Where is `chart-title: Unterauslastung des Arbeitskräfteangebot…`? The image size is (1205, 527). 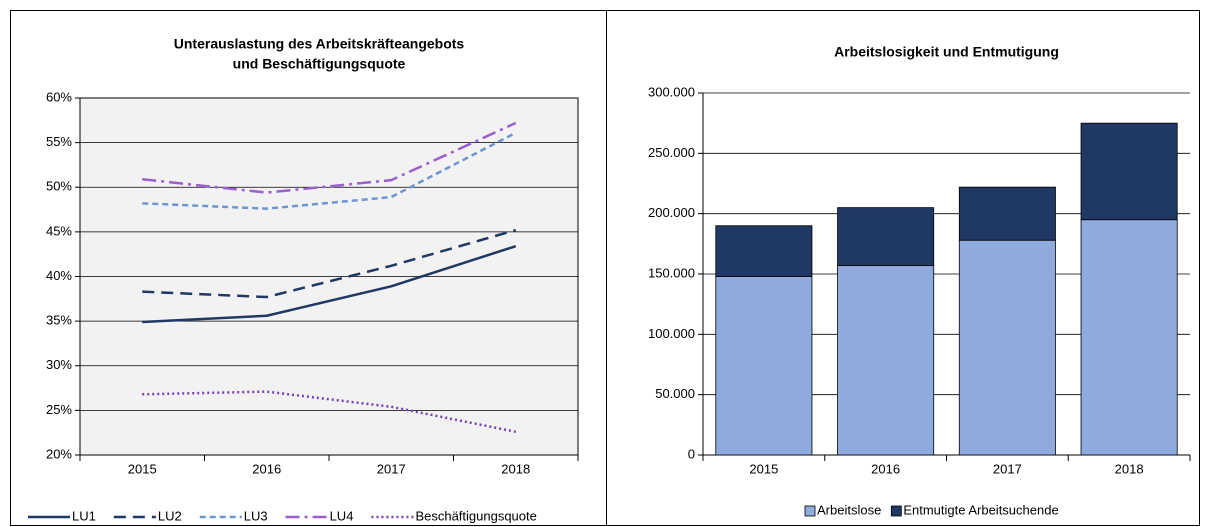 chart-title: Unterauslastung des Arbeitskräfteangebot… is located at coordinates (319, 44).